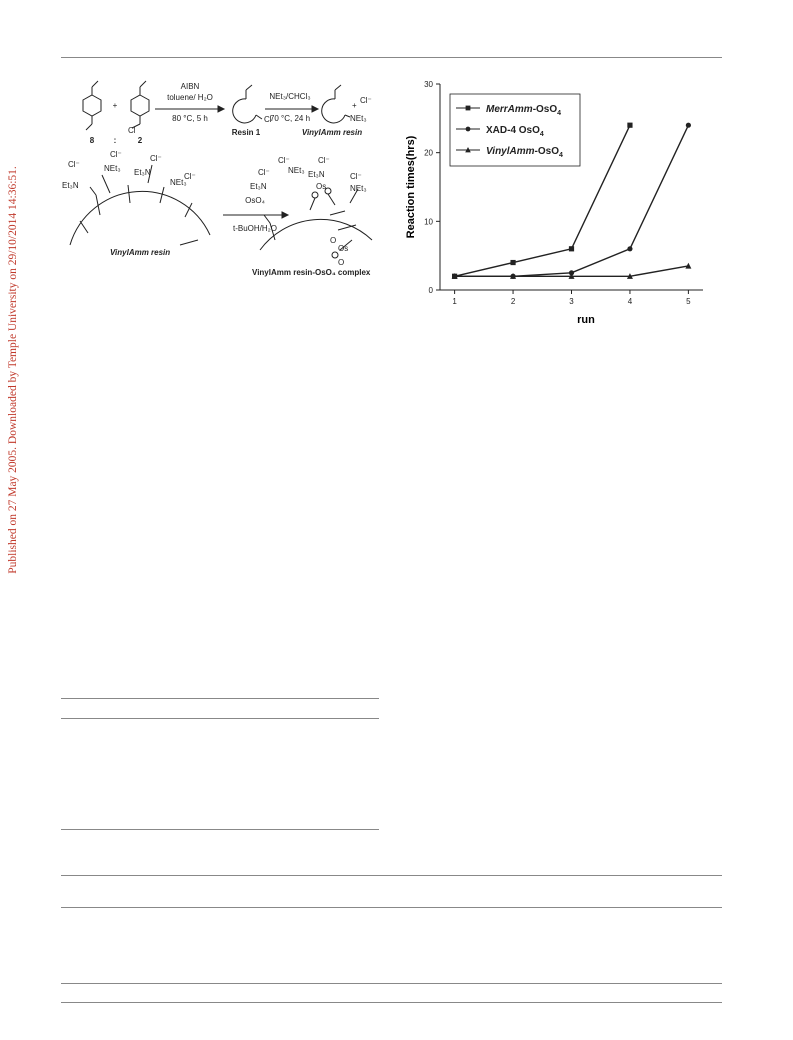 This screenshot has height=1040, width=793. I want to click on top-plus: +, so click(354, 105).